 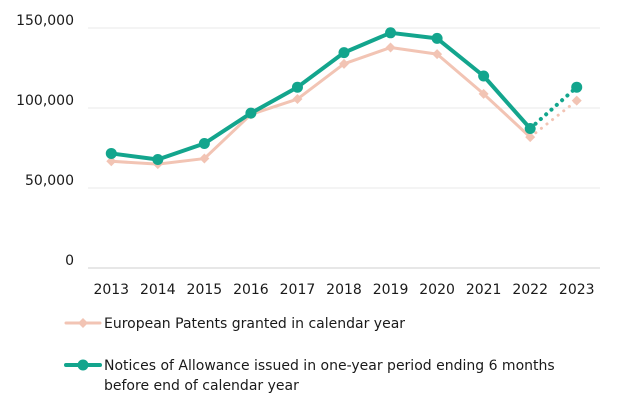 I want to click on x-tick-label: 2015, so click(x=205, y=290).